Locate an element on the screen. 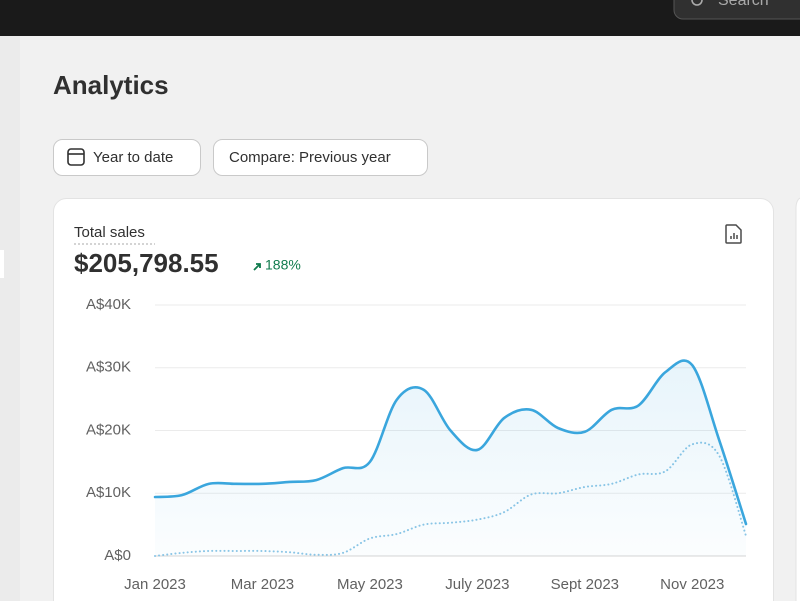  y-tick-label: A$30K is located at coordinates (108, 367).